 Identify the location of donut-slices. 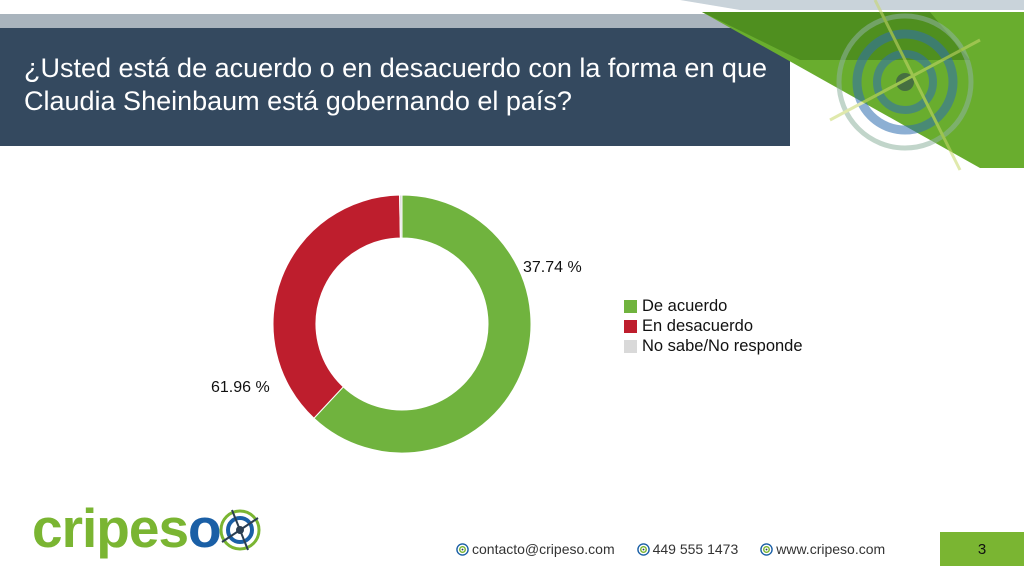
(402, 324).